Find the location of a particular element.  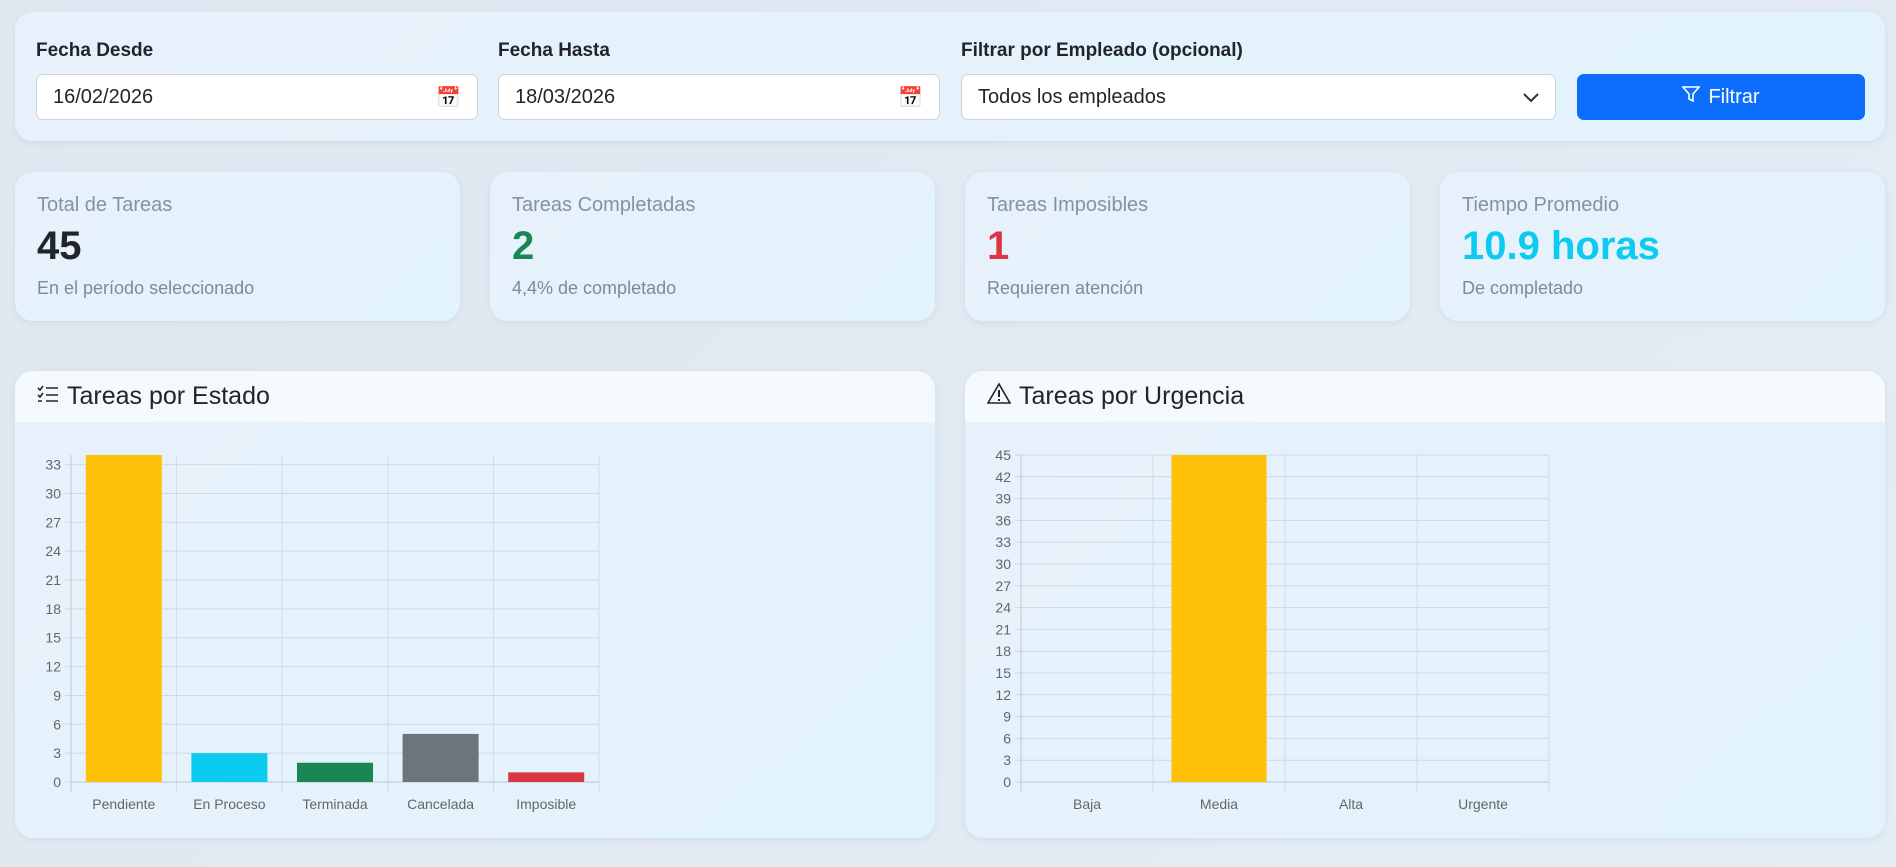

stat-subtitle: 4,4% de completado is located at coordinates (594, 288).